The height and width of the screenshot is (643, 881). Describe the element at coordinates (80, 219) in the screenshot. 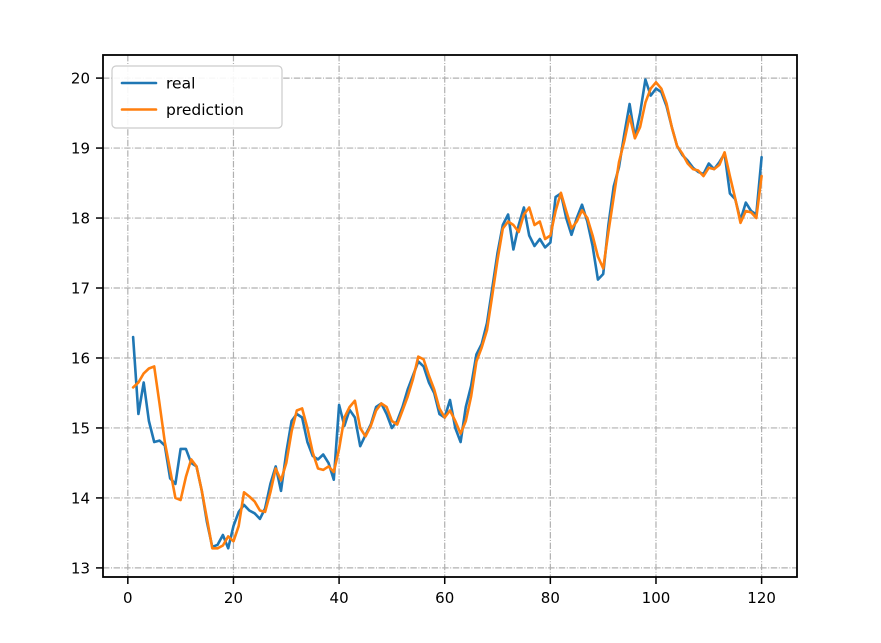

I see `y-tick-label-5: 18` at that location.